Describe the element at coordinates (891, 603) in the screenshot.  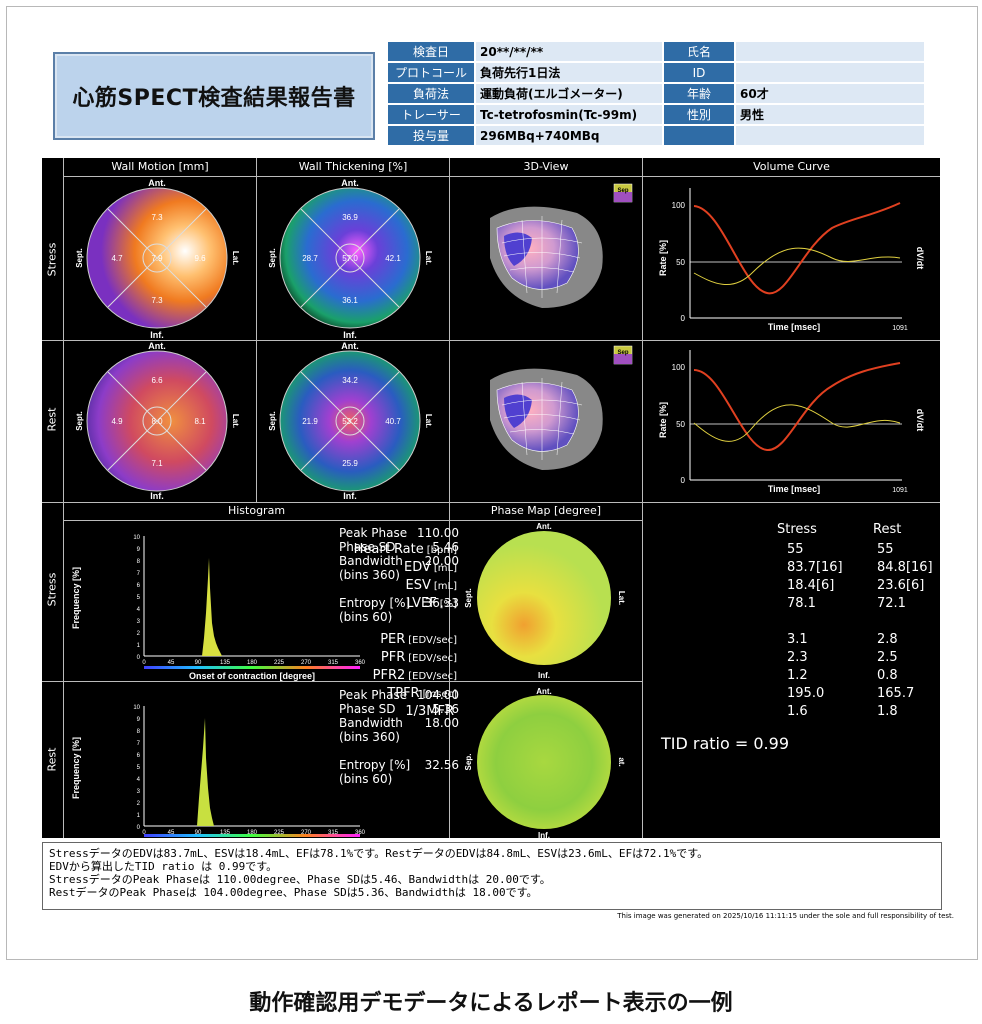
I see `rest-value: 72.1` at that location.